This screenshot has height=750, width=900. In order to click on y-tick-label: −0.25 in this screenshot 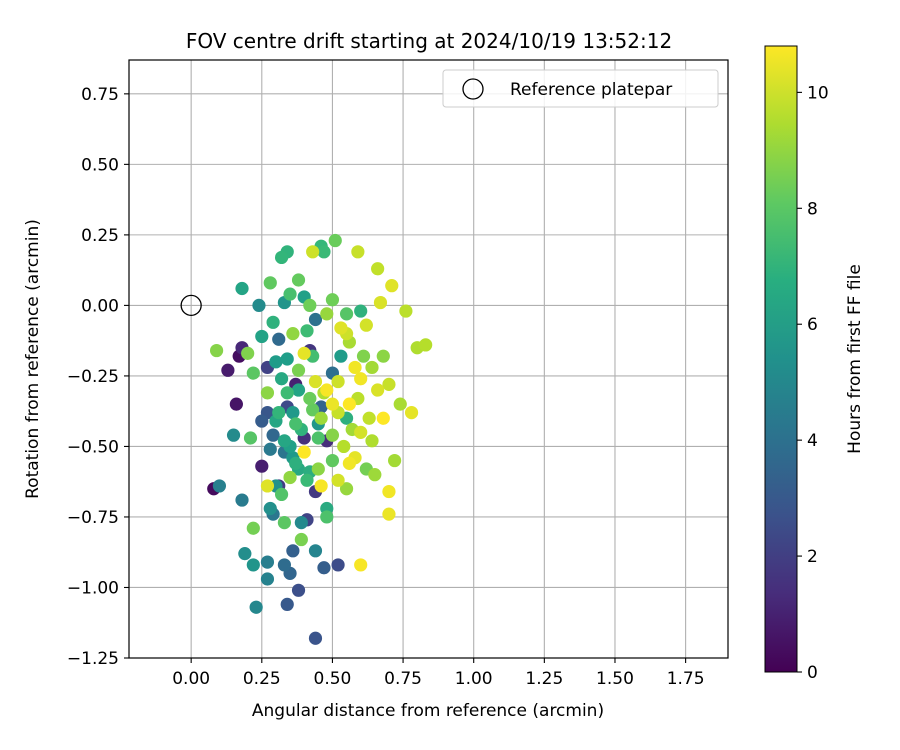, I will do `click(93, 377)`.